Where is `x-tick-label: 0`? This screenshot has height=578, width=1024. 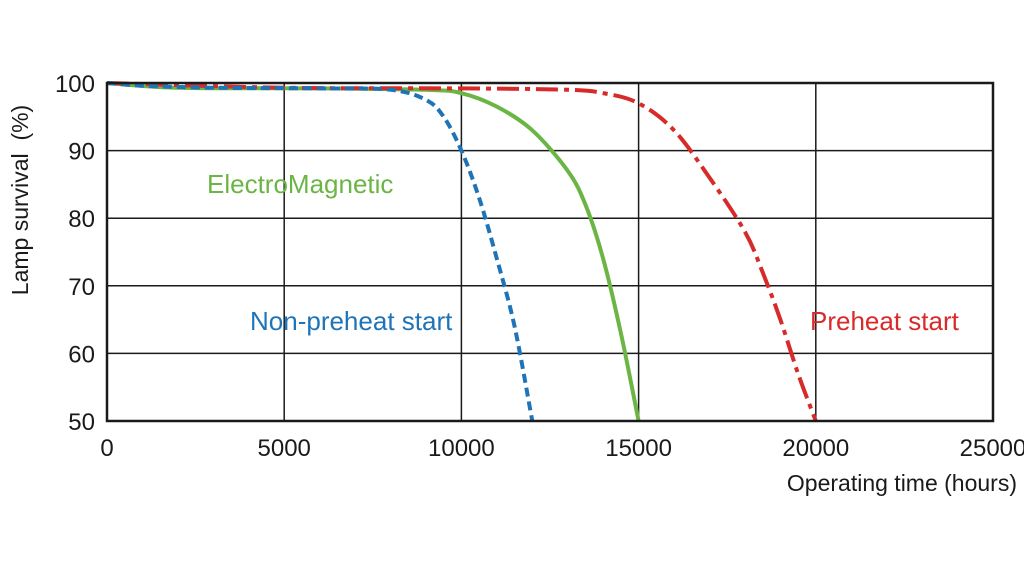 x-tick-label: 0 is located at coordinates (106, 448).